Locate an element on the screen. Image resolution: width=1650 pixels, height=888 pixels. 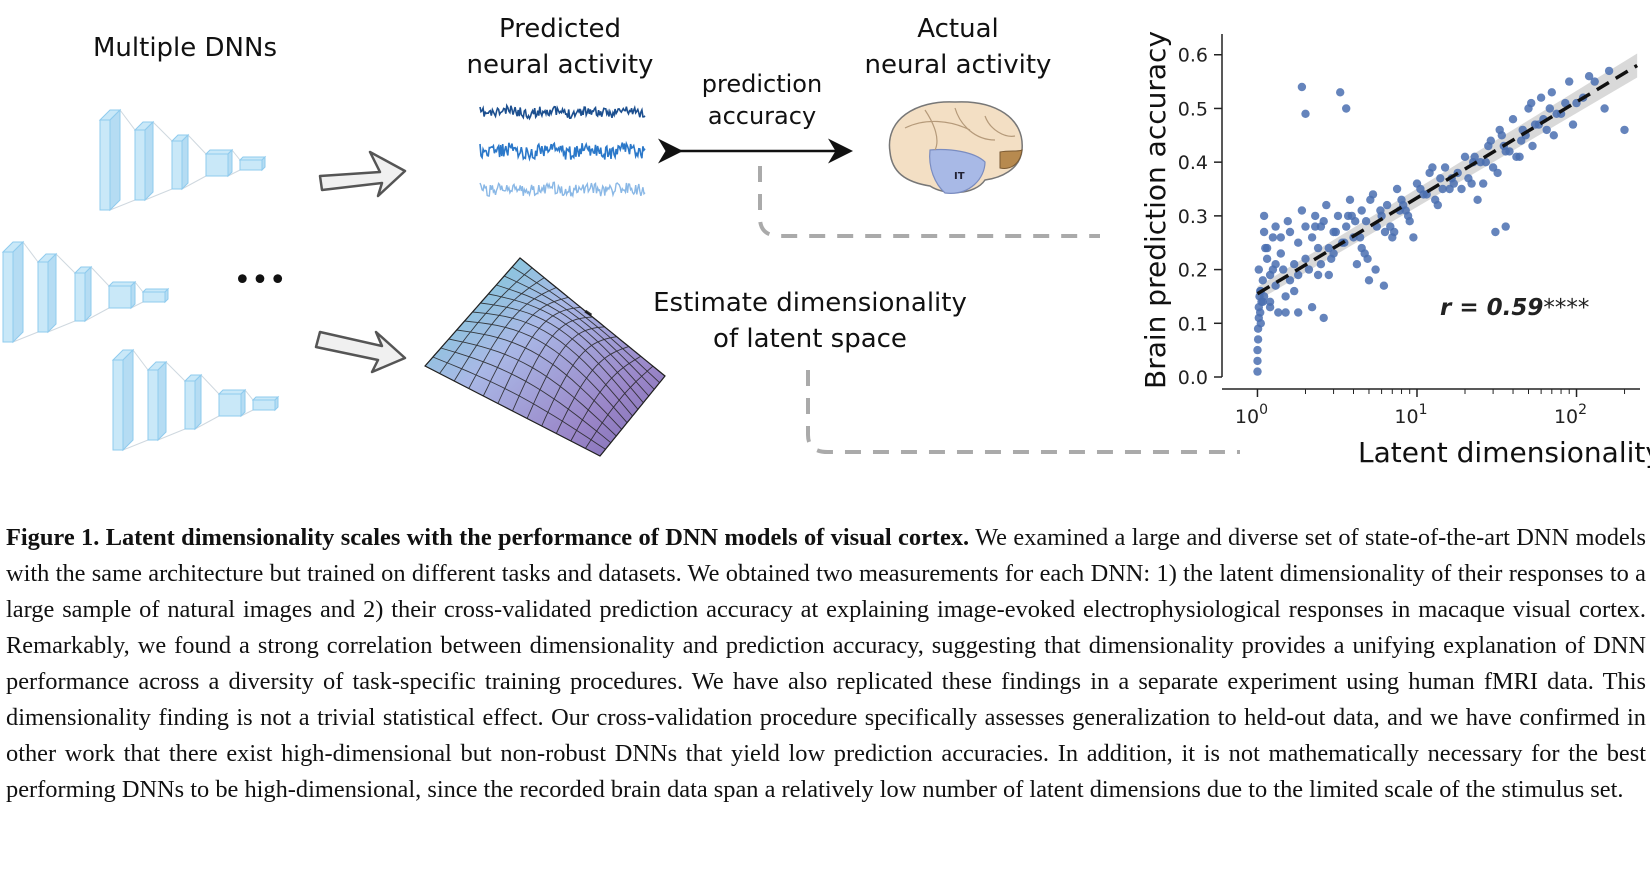
y-axis-label: Brain prediction accuracy is located at coordinates (1155, 210).